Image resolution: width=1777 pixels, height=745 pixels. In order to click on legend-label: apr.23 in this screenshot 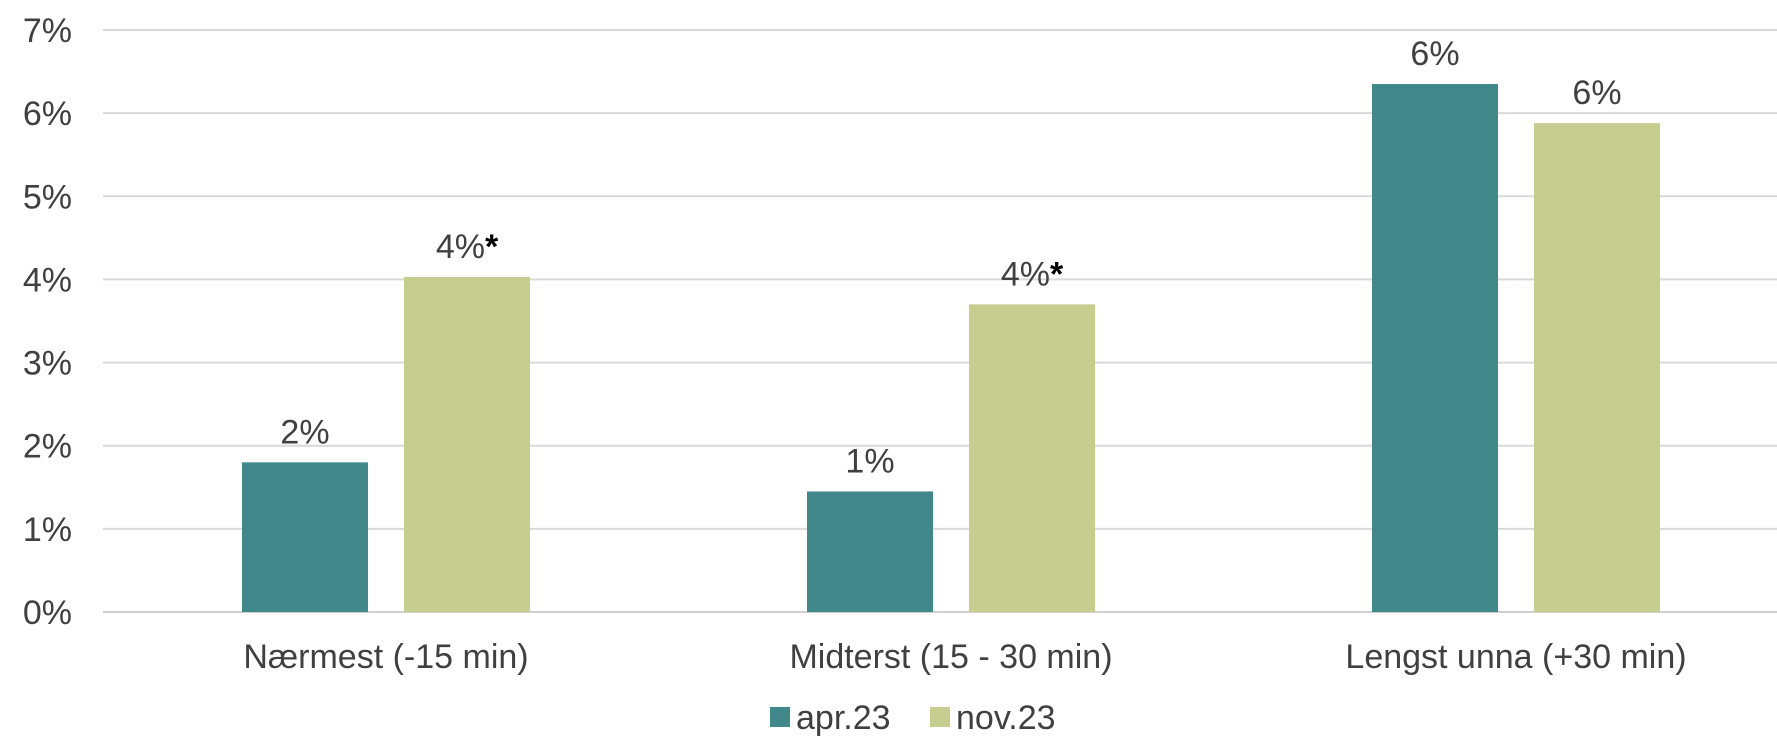, I will do `click(843, 718)`.